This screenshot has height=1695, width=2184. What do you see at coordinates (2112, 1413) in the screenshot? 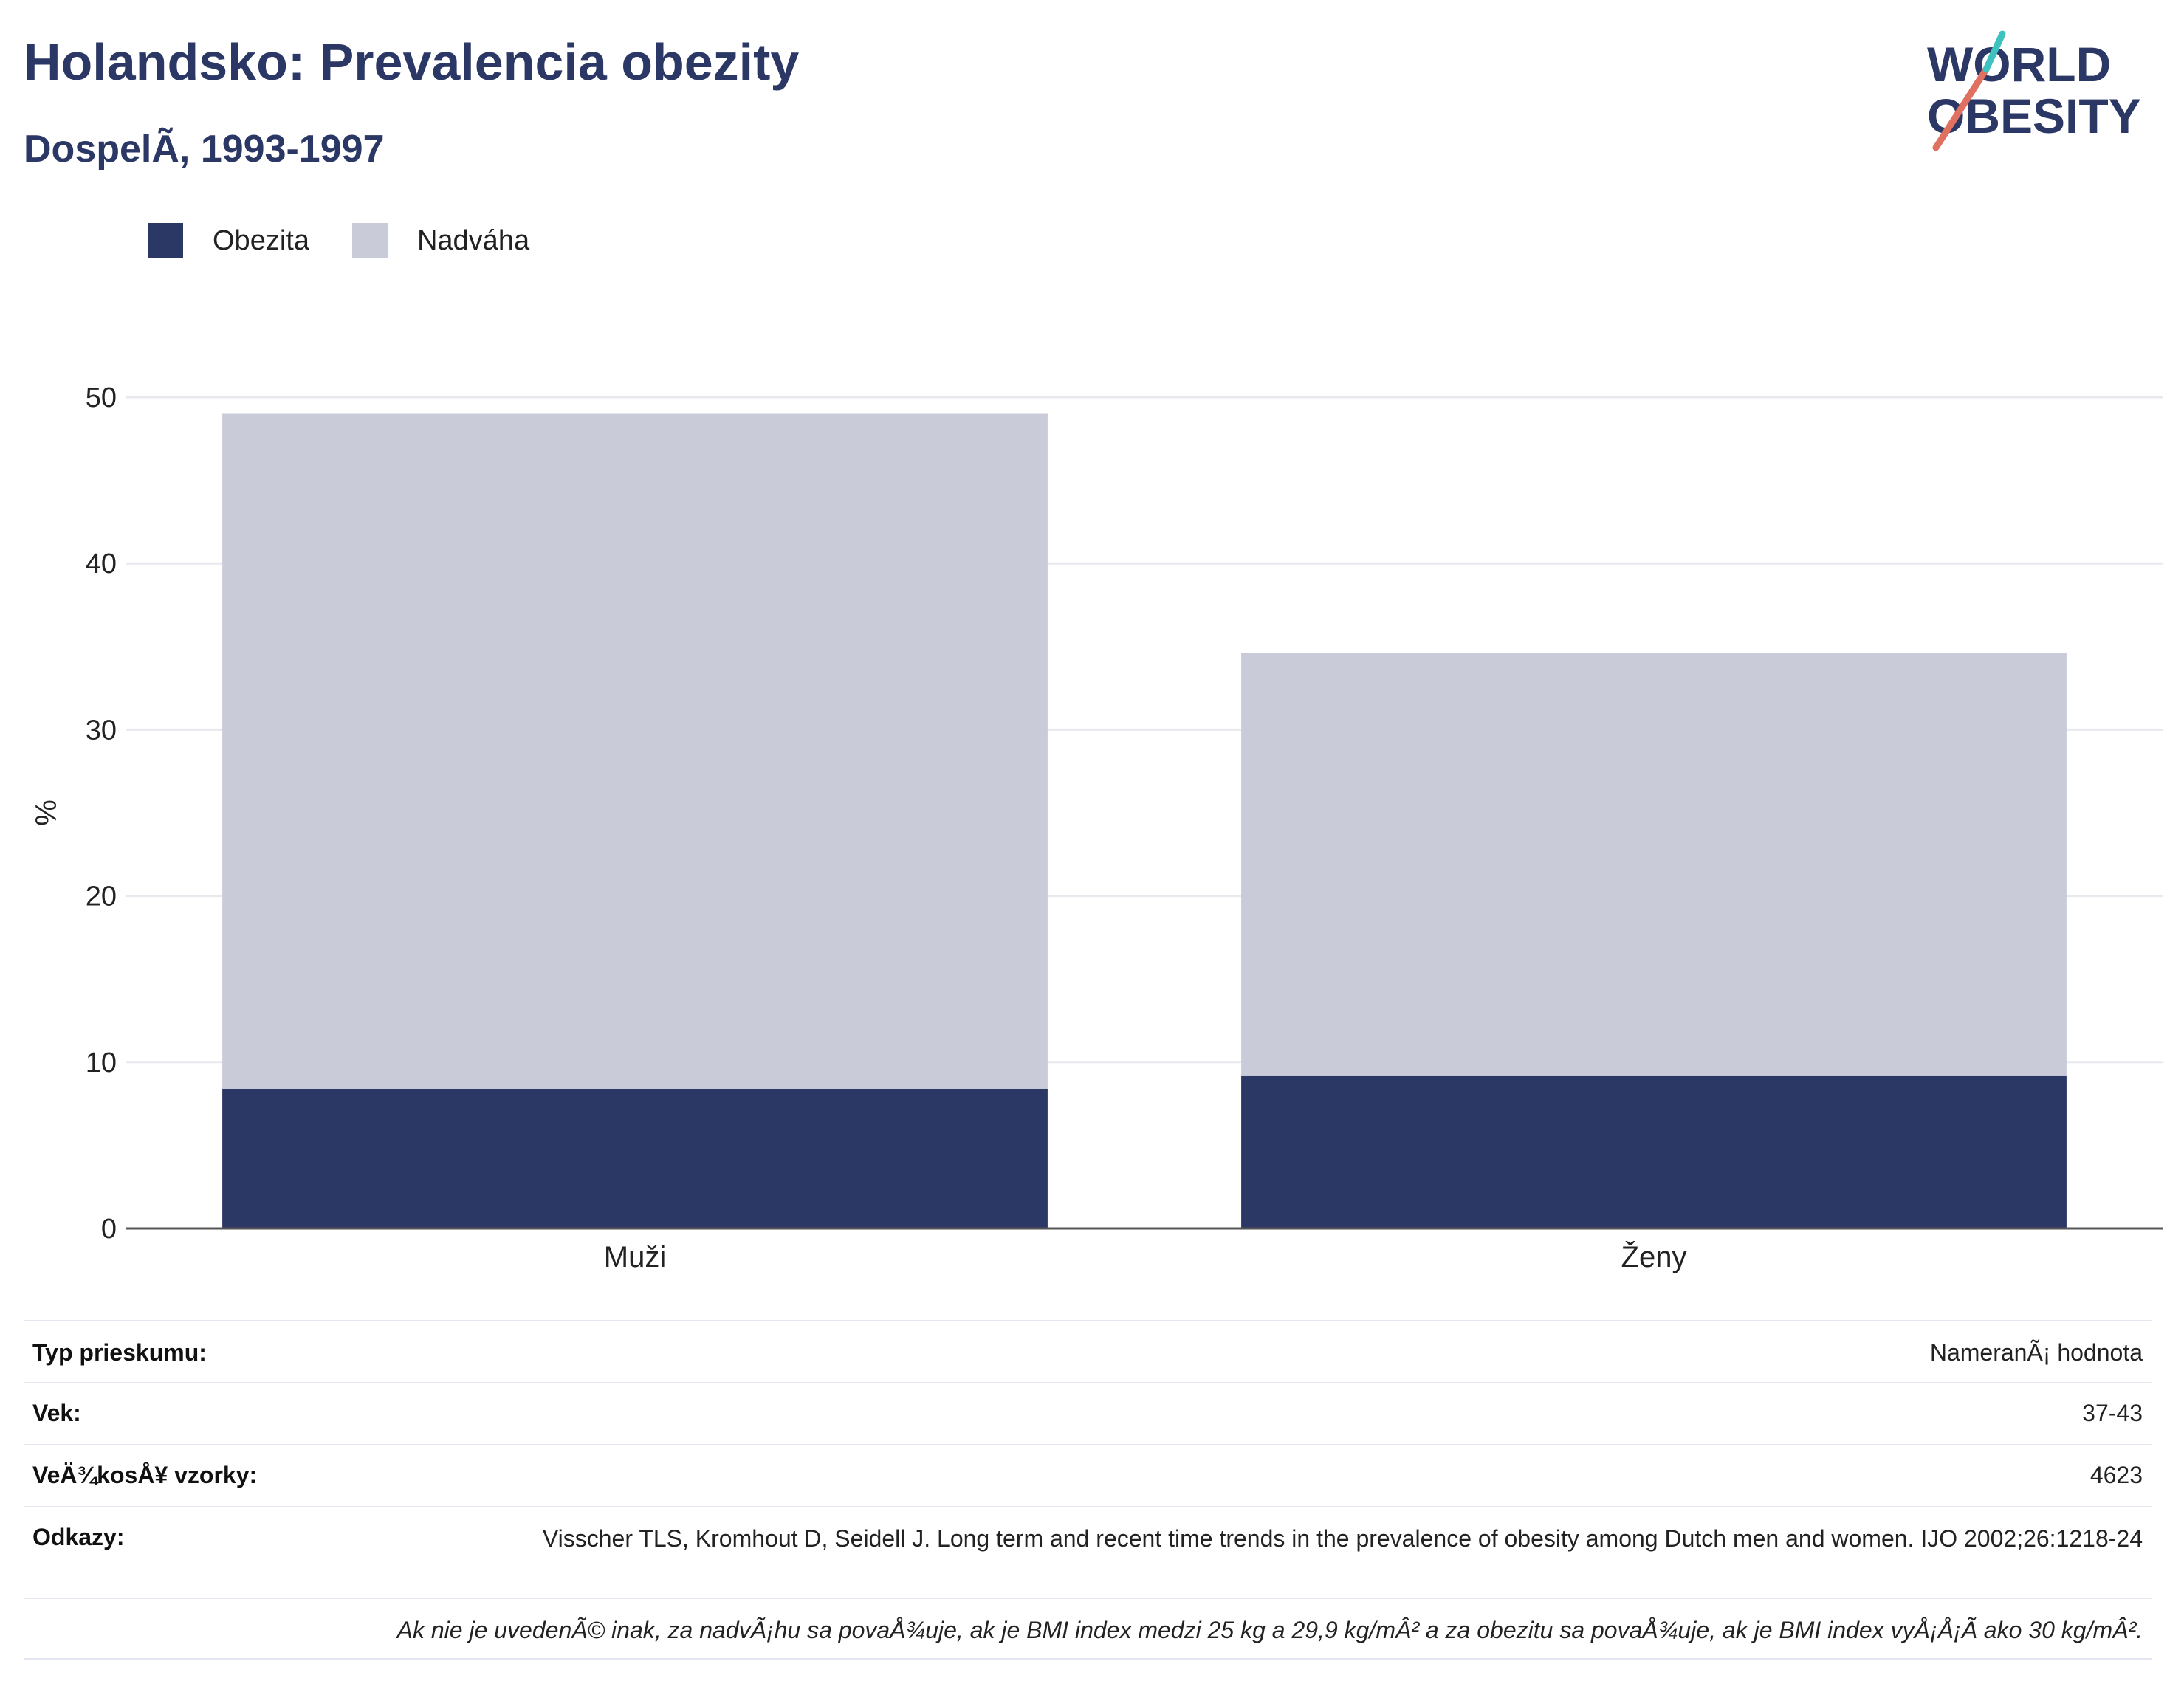
I see `age-value: 37-43` at bounding box center [2112, 1413].